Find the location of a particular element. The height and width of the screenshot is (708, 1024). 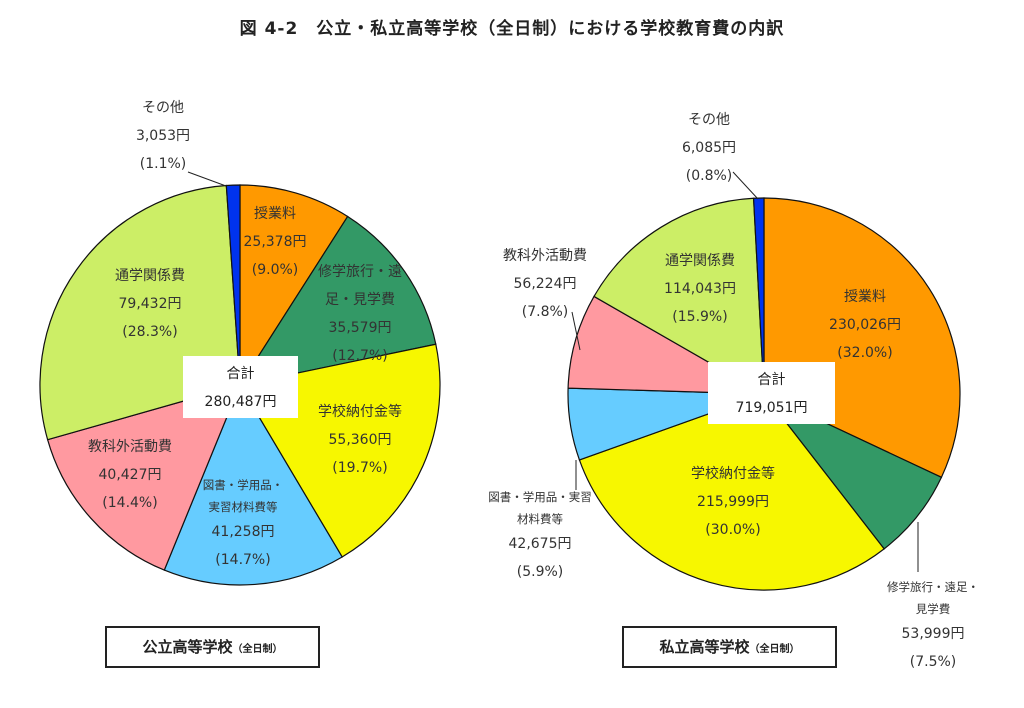

slice-value: 114,043円 is located at coordinates (700, 289).